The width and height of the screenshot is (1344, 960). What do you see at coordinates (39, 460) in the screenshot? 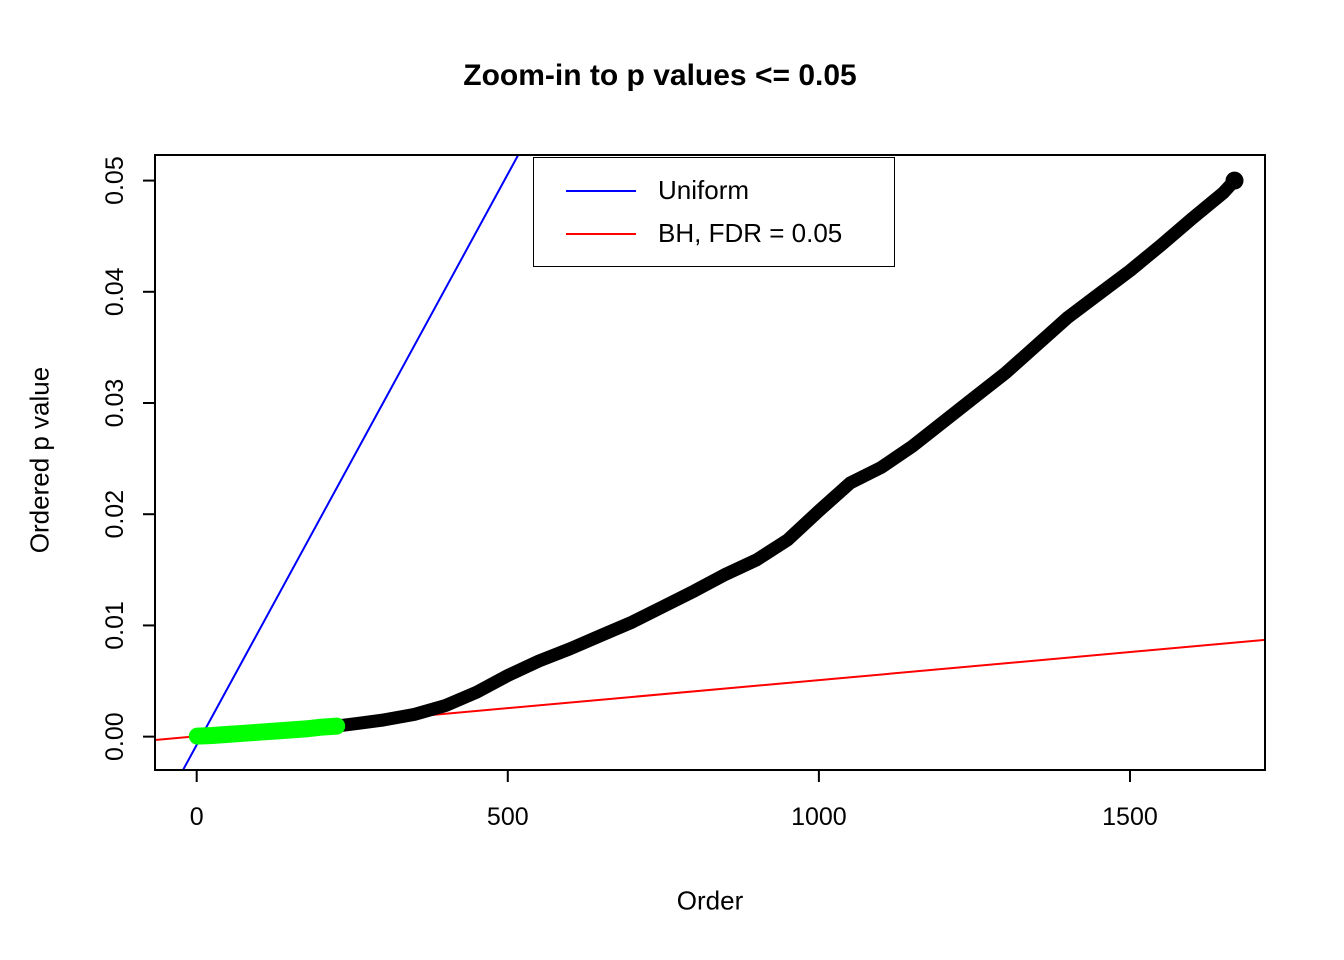
I see `y-axis-title: Ordered p value` at bounding box center [39, 460].